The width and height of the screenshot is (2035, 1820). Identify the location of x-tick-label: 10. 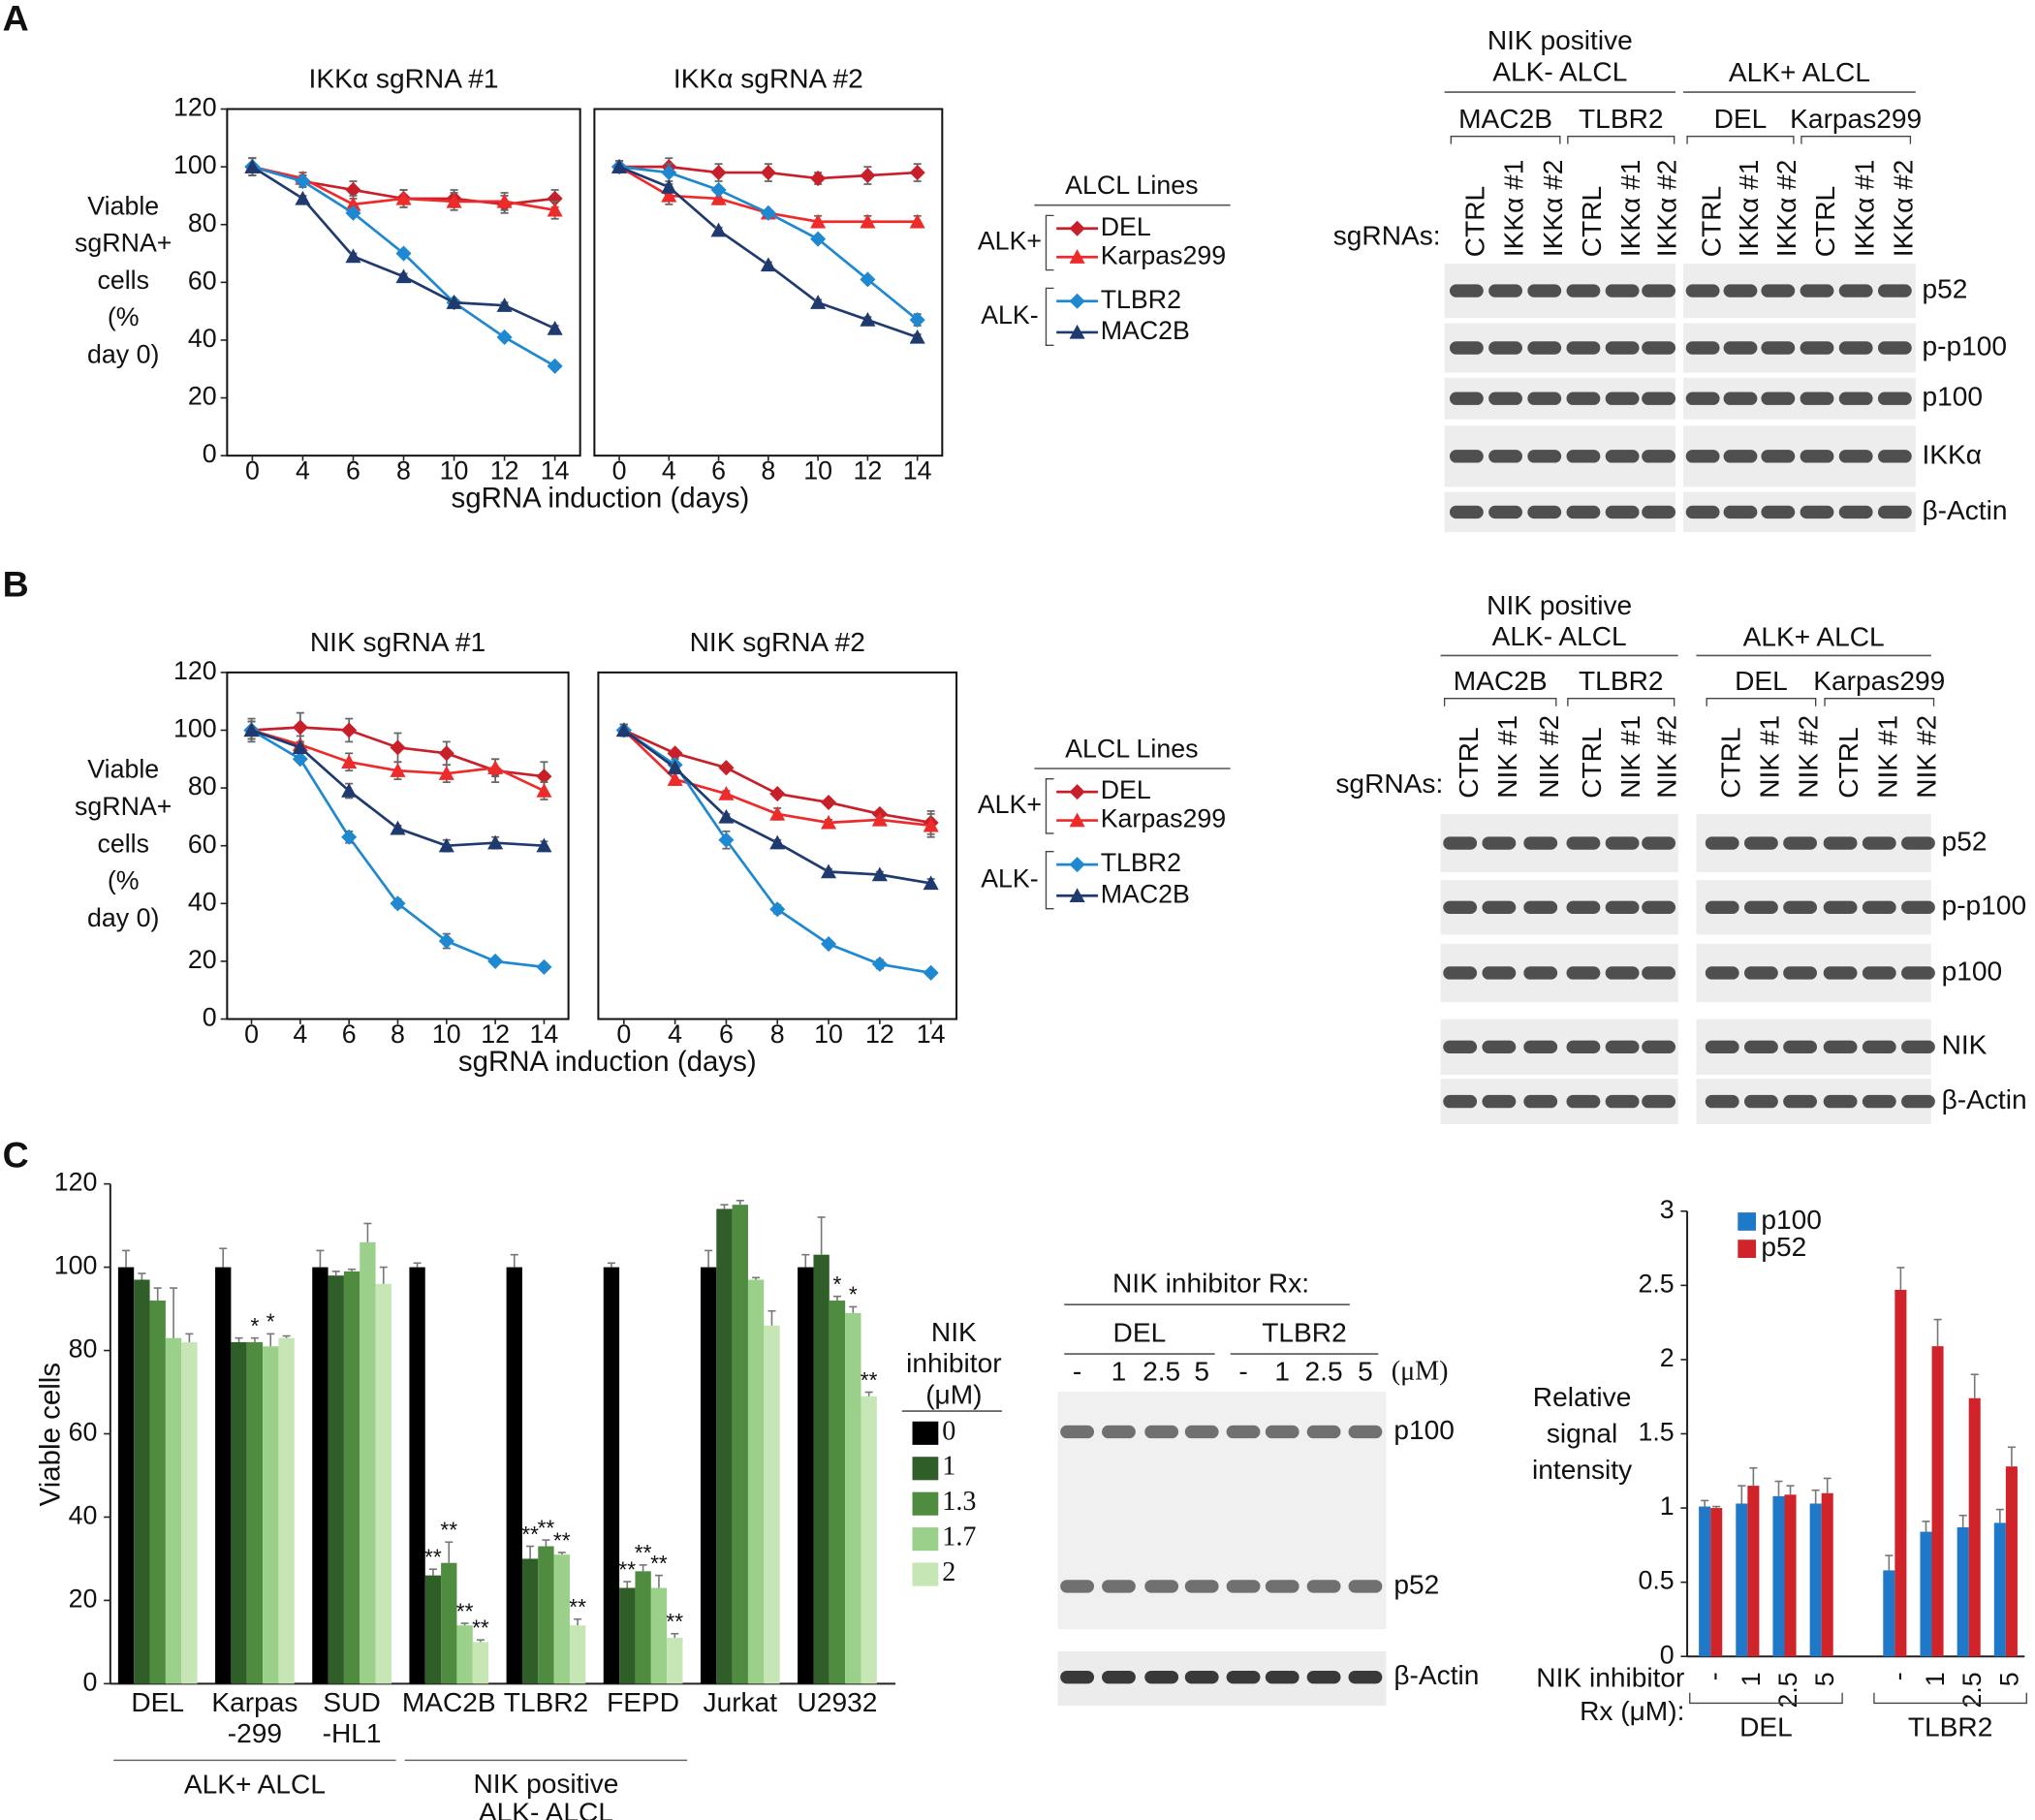
(818, 471).